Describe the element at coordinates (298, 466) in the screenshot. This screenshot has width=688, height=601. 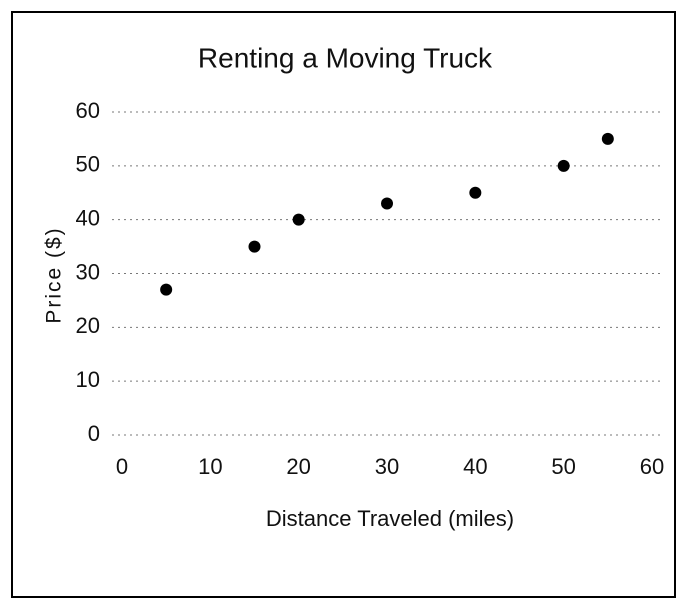
I see `x-tick-label: 20` at that location.